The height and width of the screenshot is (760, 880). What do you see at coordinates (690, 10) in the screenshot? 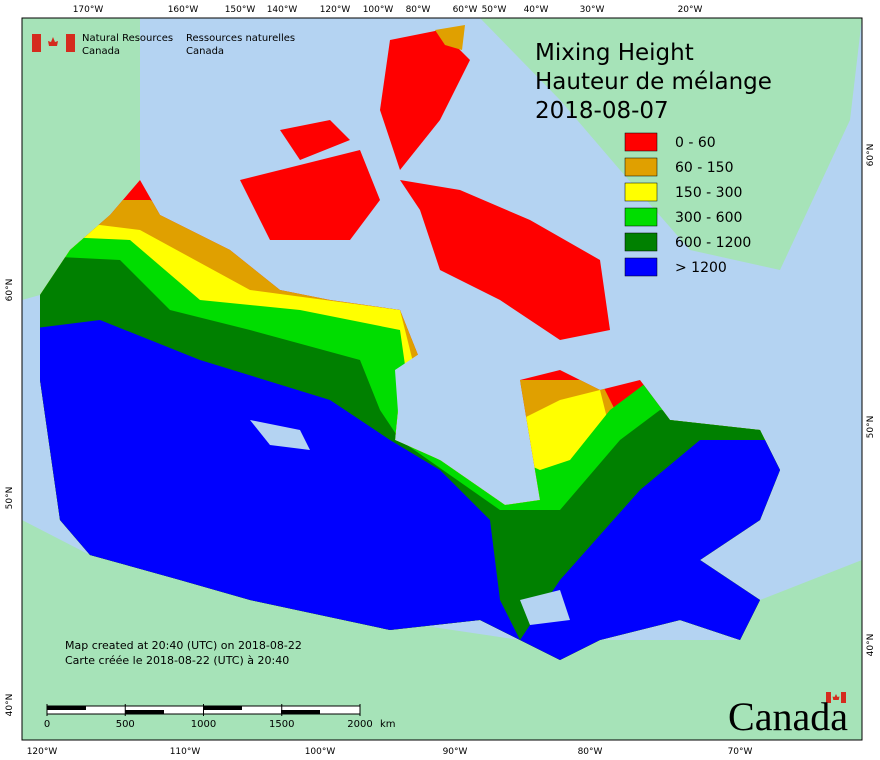
I see `longitude-label: 20°W` at bounding box center [690, 10].